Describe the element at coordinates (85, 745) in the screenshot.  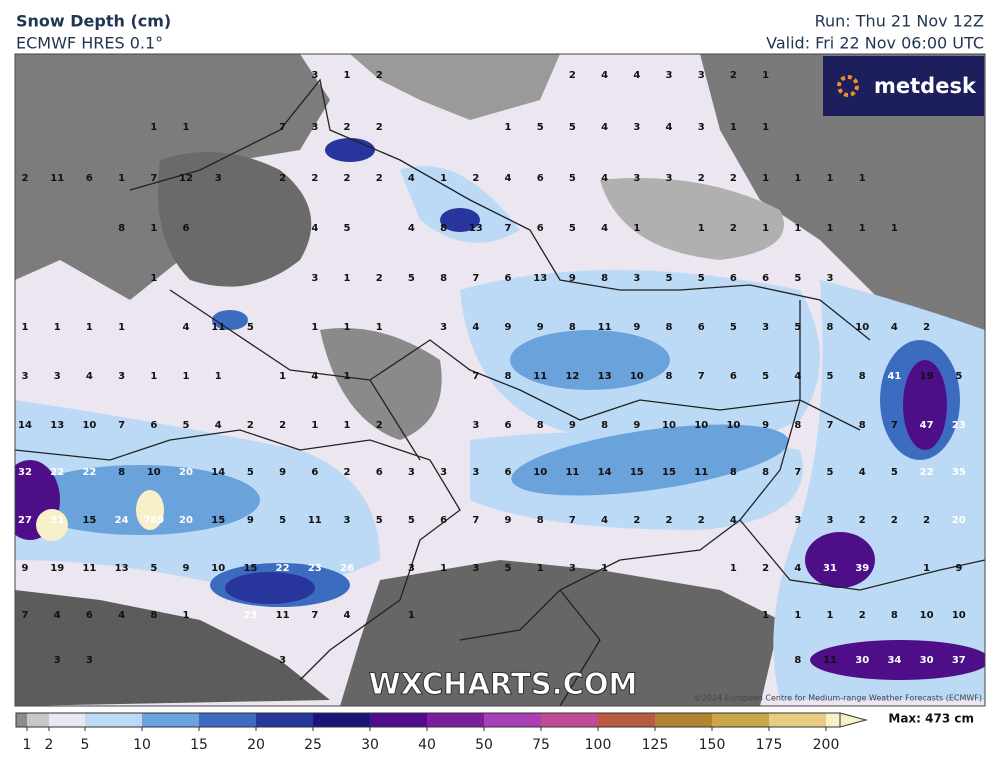
I see `legend-label: 5` at that location.